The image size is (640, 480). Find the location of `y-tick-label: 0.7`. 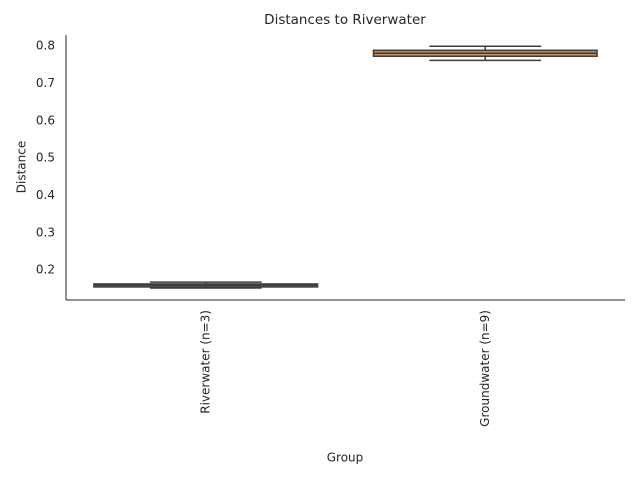

y-tick-label: 0.7 is located at coordinates (45, 83).